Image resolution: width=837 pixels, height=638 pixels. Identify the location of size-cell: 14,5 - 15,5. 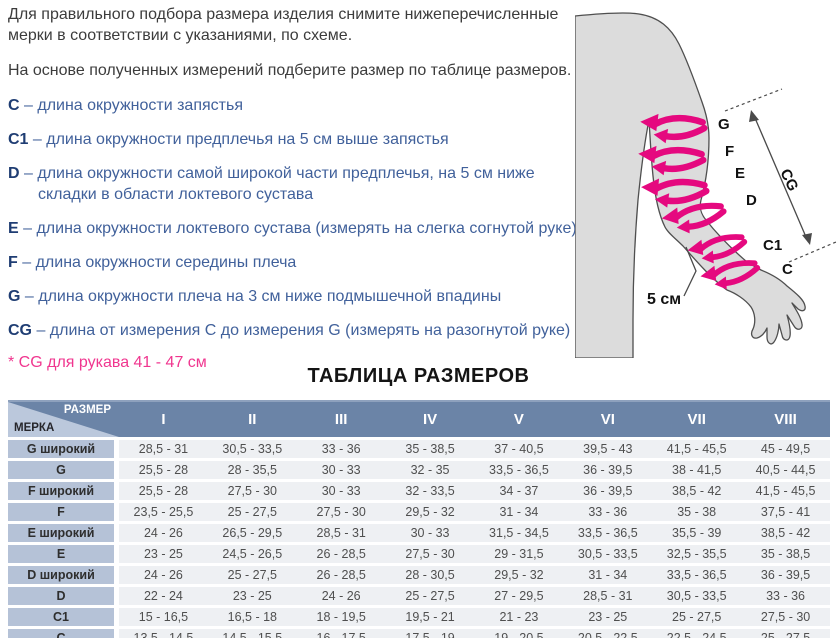
(252, 634).